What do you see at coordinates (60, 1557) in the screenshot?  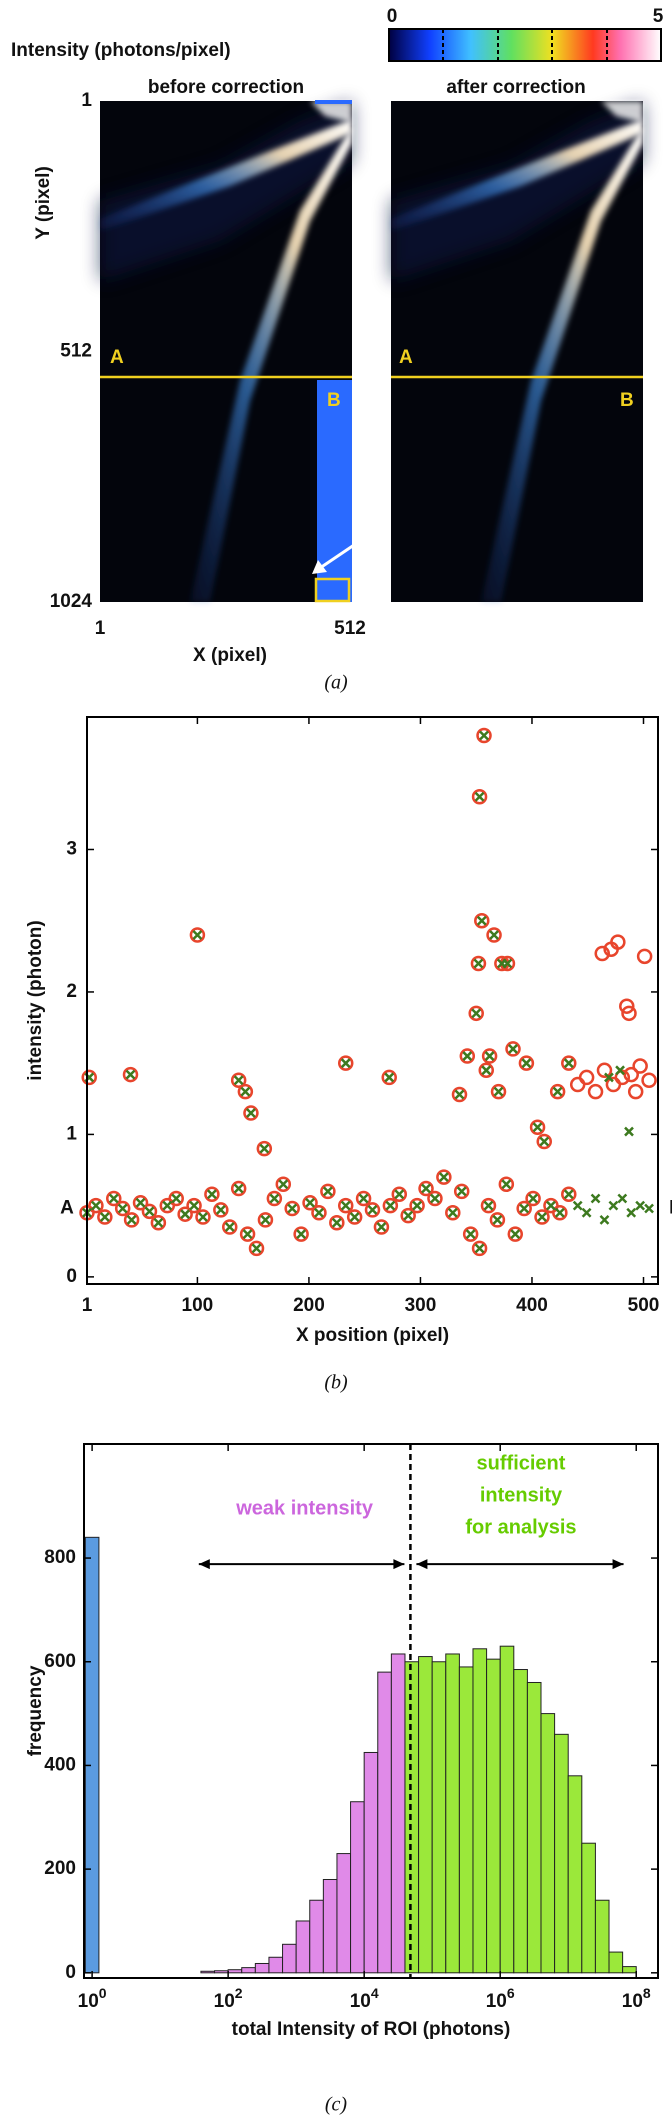 I see `y-tick-label: 800` at bounding box center [60, 1557].